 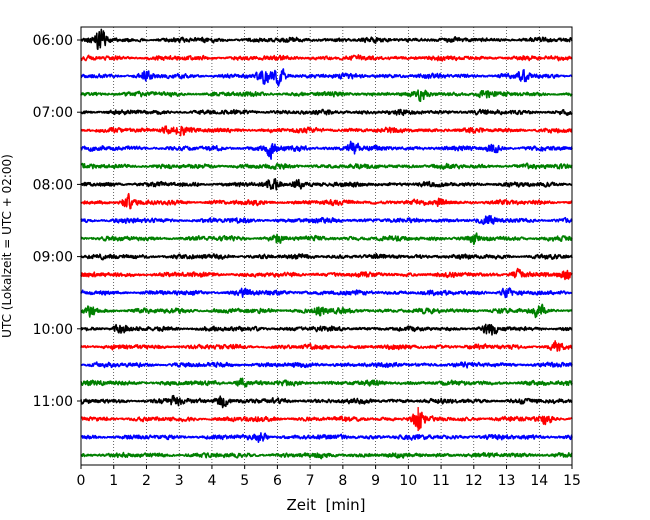 I want to click on y-tick-label: 08:00, so click(x=53, y=185).